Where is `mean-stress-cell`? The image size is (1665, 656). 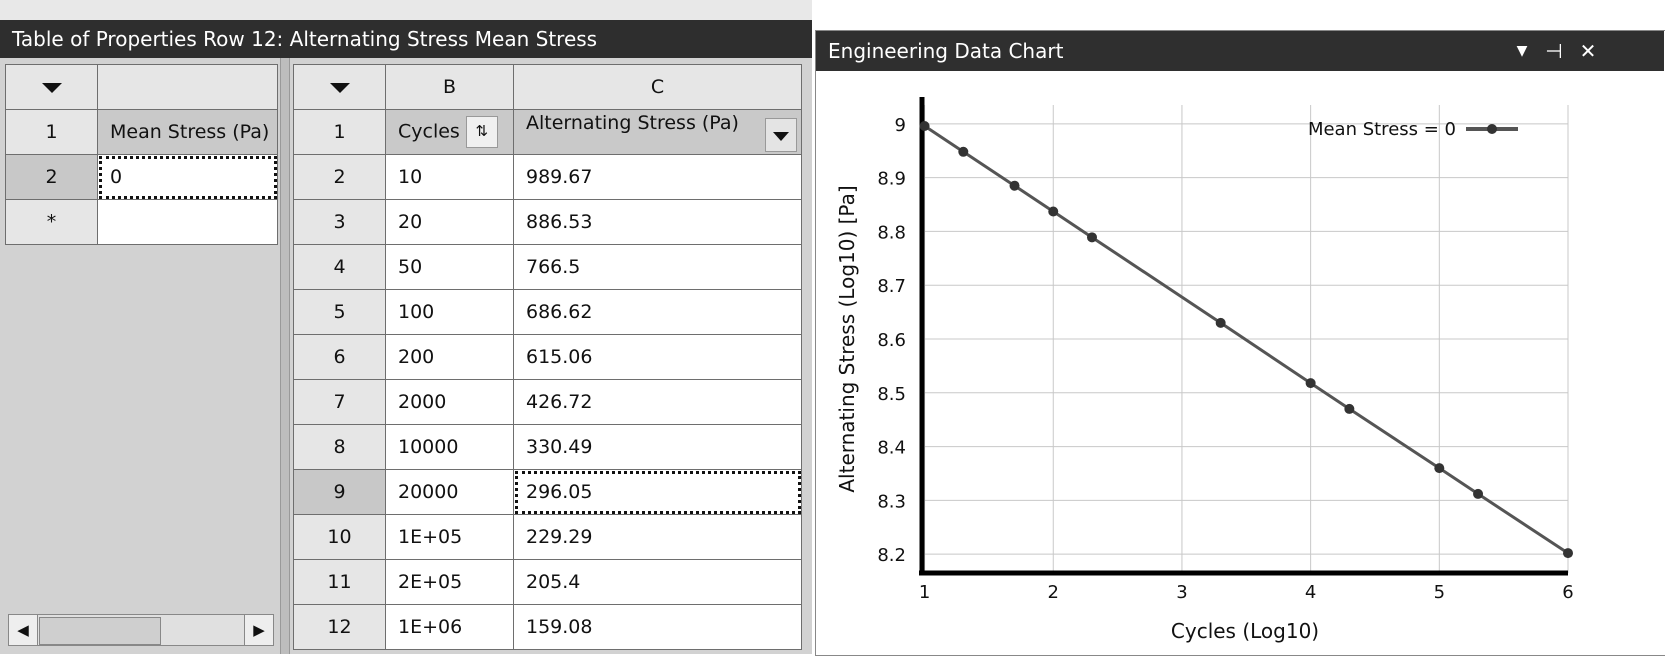
mean-stress-cell is located at coordinates (187, 222).